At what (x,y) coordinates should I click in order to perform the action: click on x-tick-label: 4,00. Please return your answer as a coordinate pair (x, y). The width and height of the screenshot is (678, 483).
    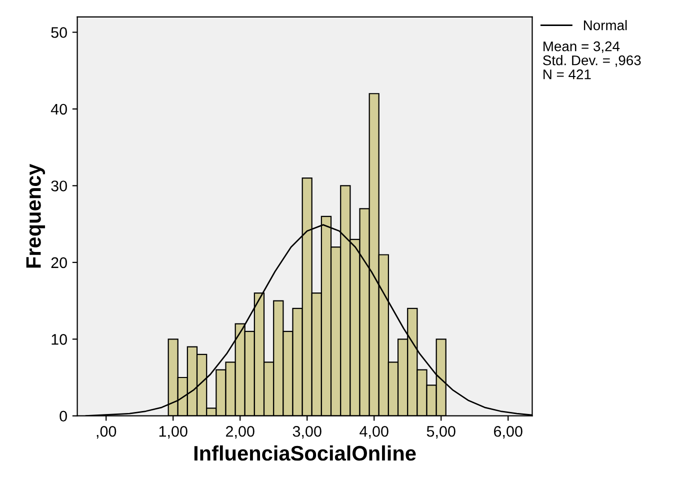
    Looking at the image, I should click on (374, 432).